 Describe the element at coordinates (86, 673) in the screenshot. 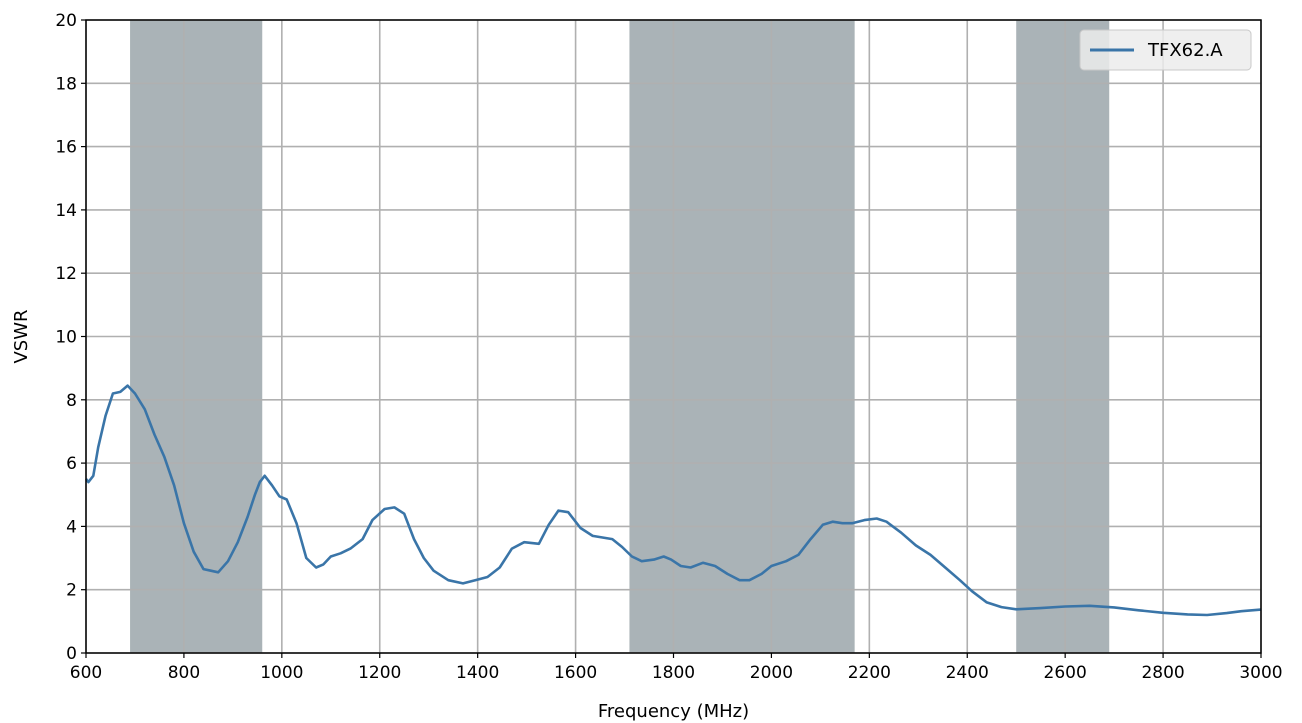

I see `x-tick-label: 600` at that location.